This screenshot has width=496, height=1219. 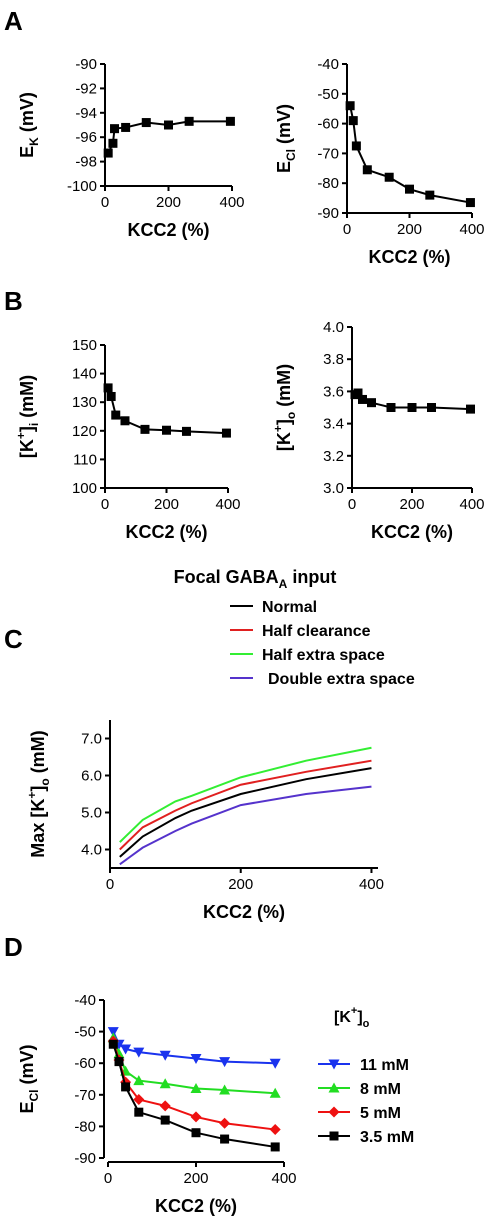 What do you see at coordinates (328, 183) in the screenshot?
I see `A2-ytick-label-1: -80` at bounding box center [328, 183].